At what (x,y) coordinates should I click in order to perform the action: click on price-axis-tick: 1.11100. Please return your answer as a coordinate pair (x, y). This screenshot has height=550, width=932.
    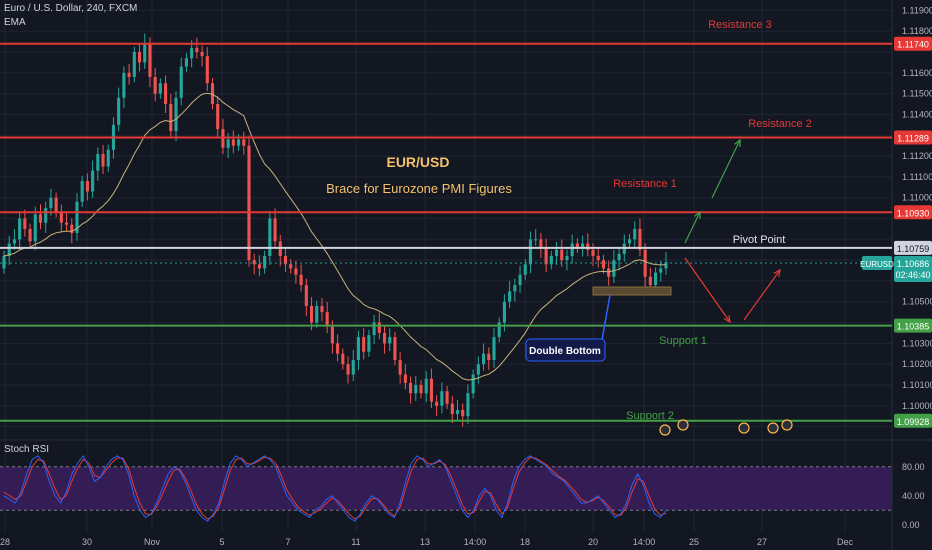
    Looking at the image, I should click on (917, 177).